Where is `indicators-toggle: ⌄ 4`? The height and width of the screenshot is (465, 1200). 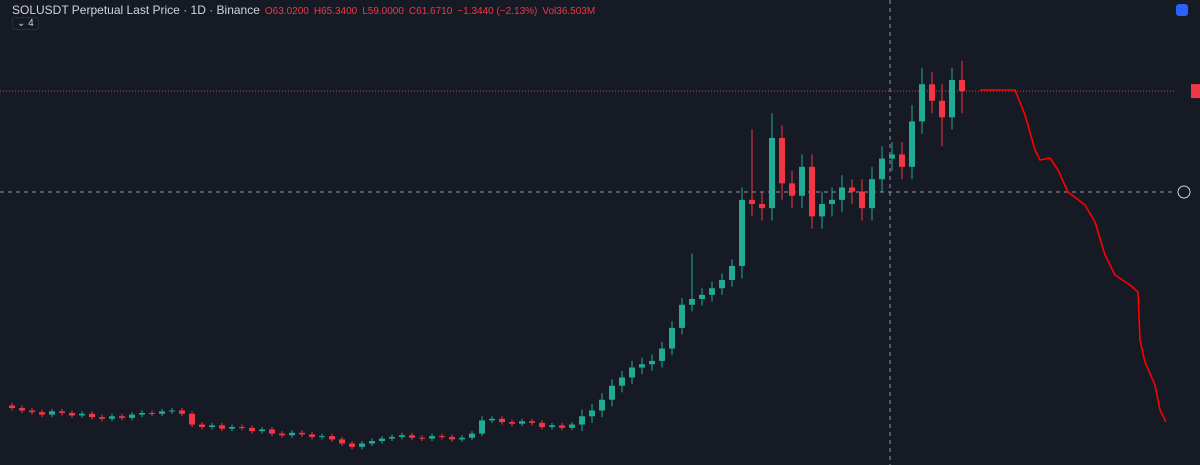 indicators-toggle: ⌄ 4 is located at coordinates (25, 23).